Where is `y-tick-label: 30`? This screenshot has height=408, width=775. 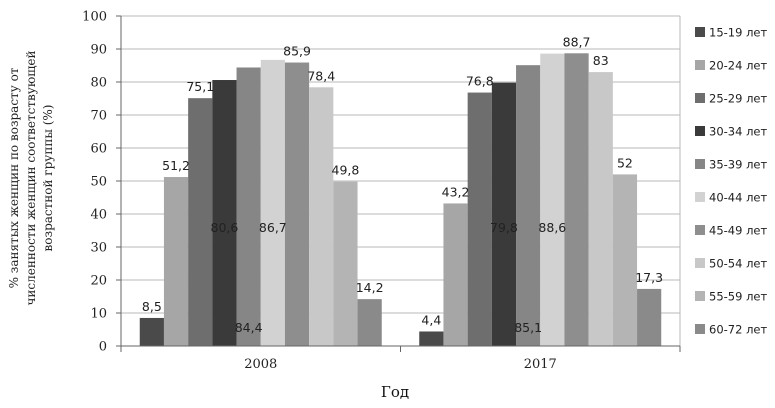 y-tick-label: 30 is located at coordinates (98, 248).